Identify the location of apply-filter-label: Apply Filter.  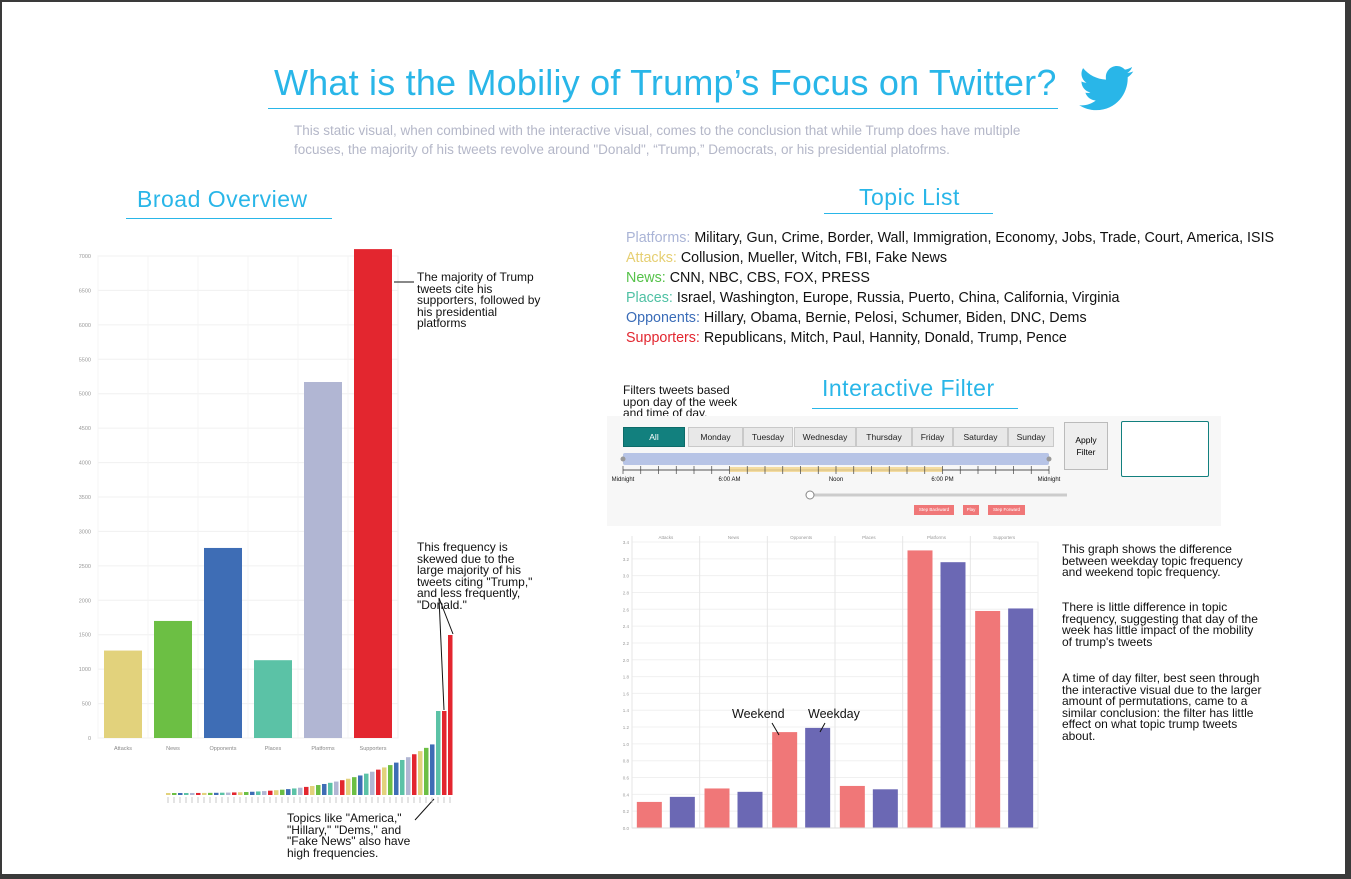
(1086, 446).